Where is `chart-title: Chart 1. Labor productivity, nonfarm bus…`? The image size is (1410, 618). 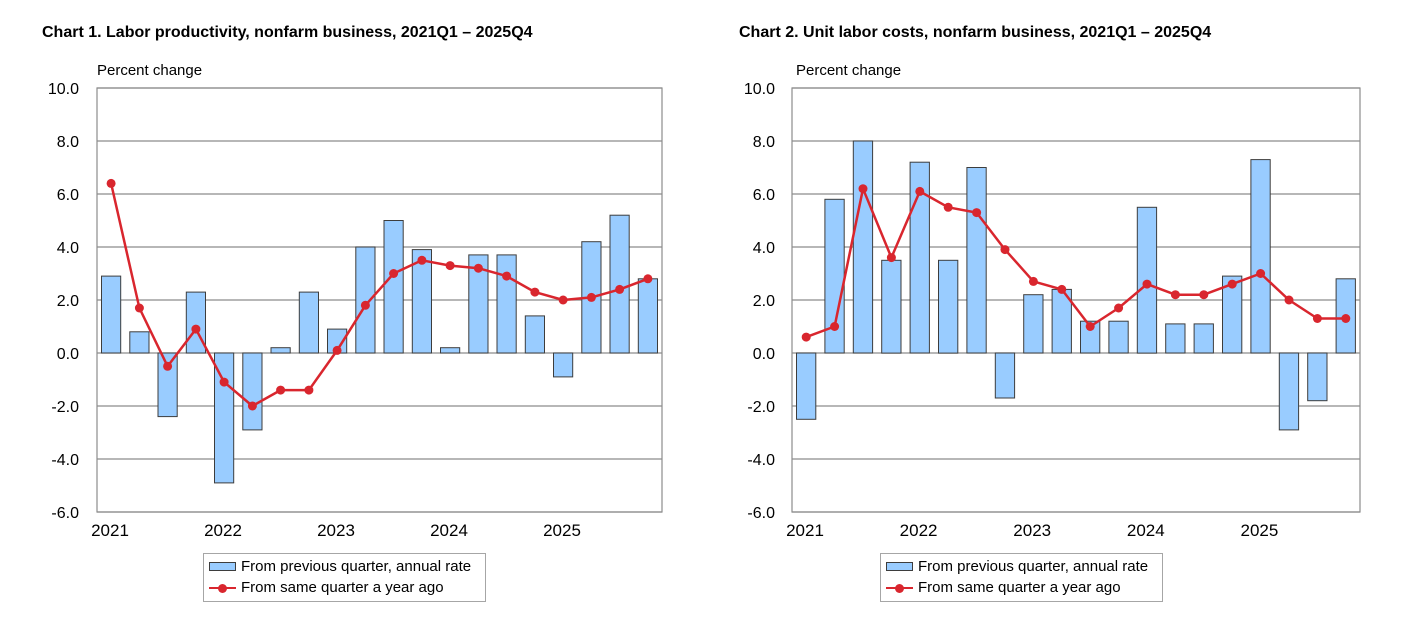
chart-title: Chart 1. Labor productivity, nonfarm bus… is located at coordinates (287, 32).